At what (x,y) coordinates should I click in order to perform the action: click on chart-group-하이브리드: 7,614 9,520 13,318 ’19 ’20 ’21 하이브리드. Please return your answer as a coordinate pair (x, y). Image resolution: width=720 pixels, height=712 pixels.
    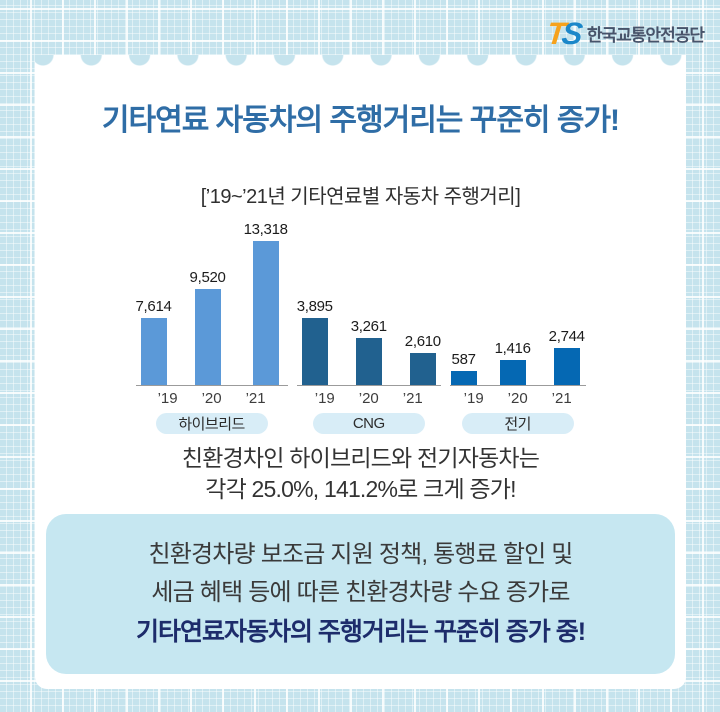
    Looking at the image, I should click on (211, 327).